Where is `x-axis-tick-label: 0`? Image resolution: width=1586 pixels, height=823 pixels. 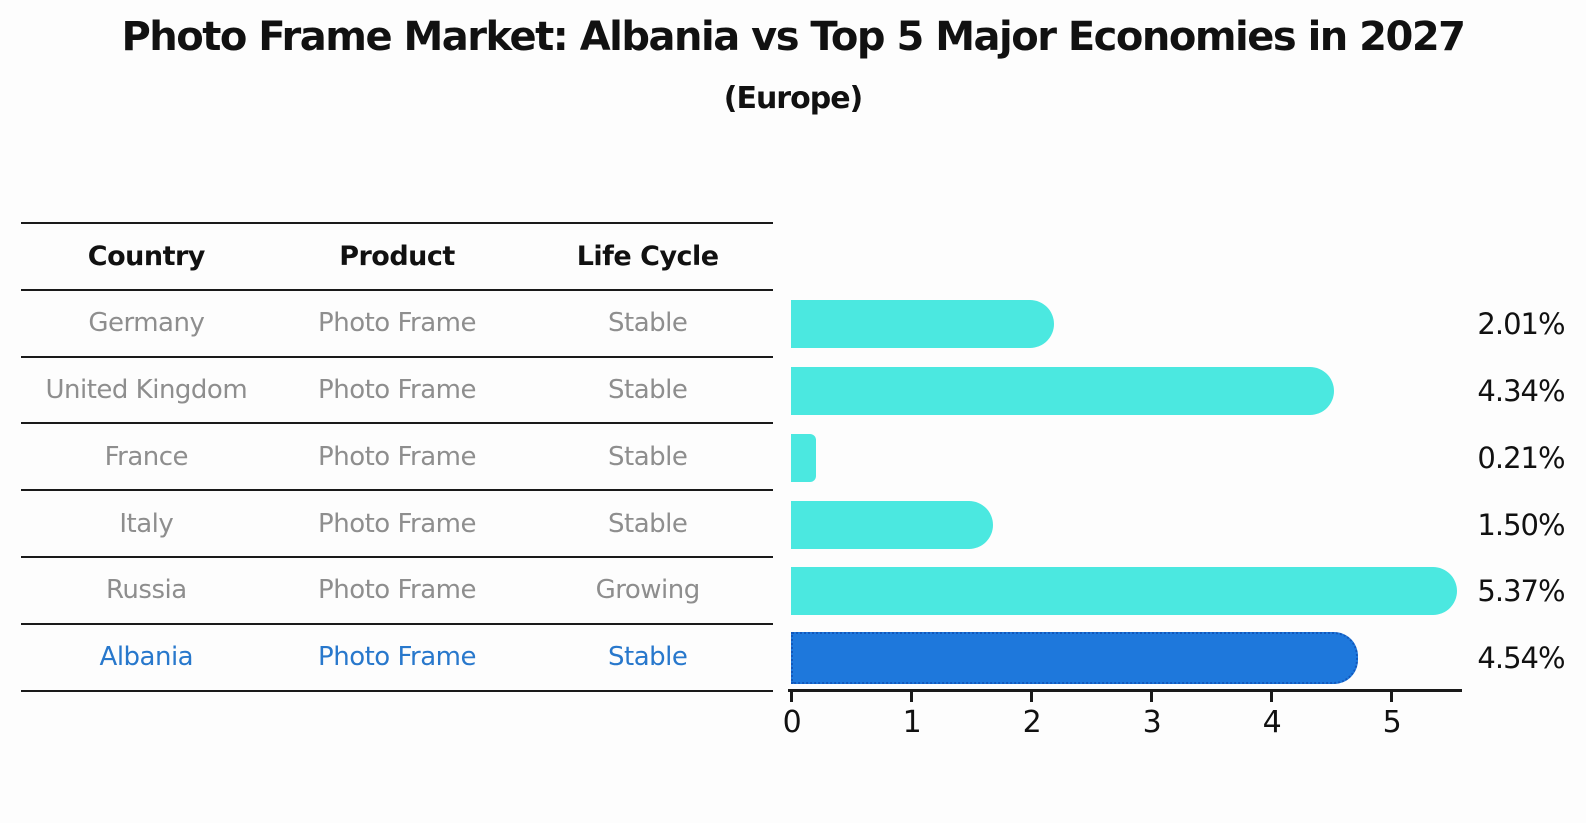
x-axis-tick-label: 0 is located at coordinates (792, 722).